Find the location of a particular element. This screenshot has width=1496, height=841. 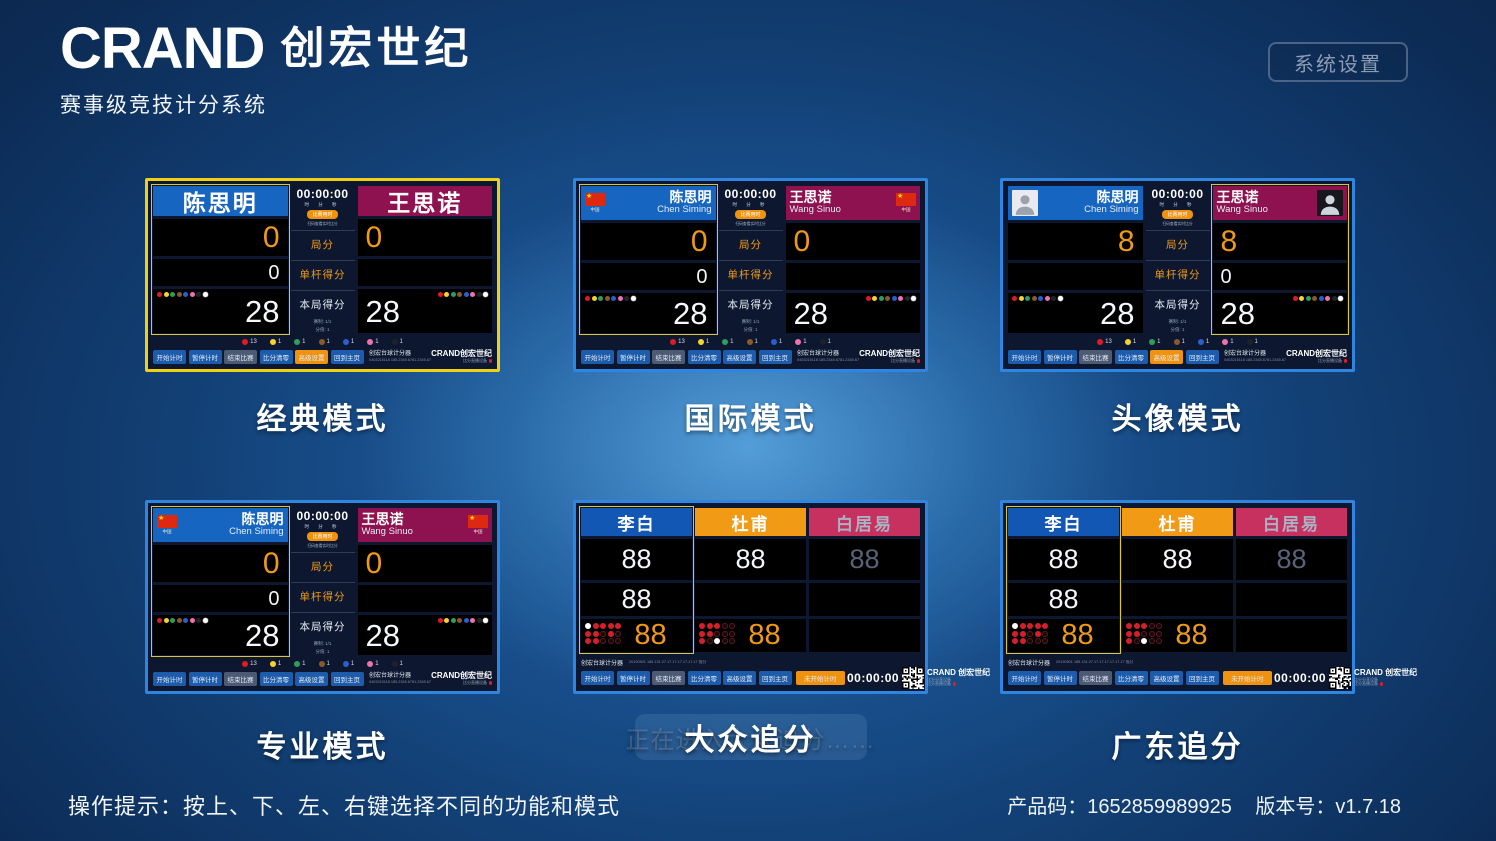

crand-mini-logo: CRAND创宏世纪 比分直播设备 is located at coordinates (461, 356).